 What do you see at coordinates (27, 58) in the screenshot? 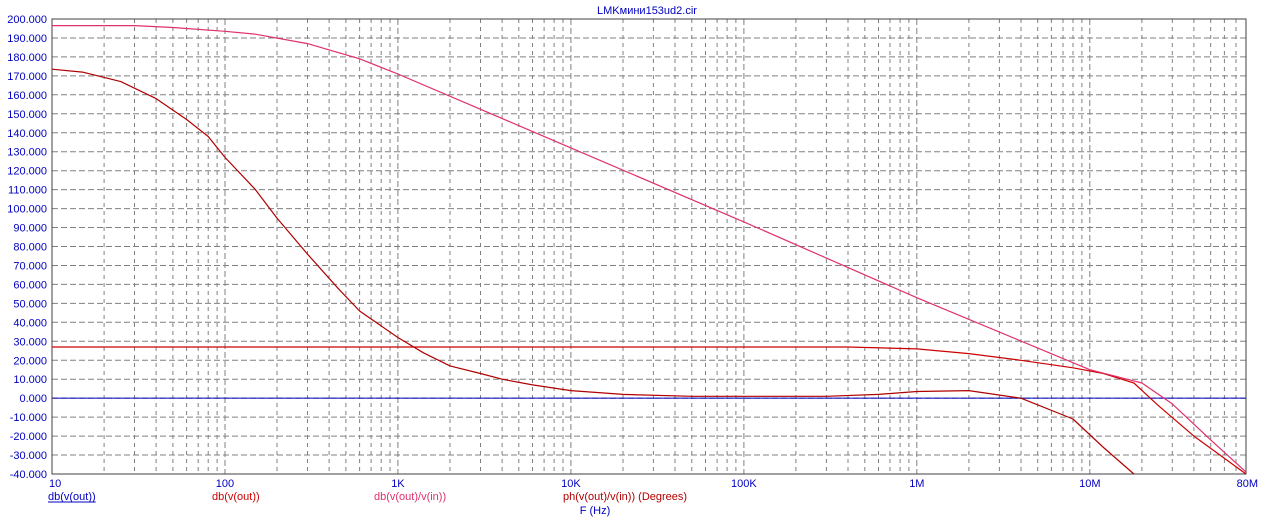
I see `y-tick-label: 180.000` at bounding box center [27, 58].